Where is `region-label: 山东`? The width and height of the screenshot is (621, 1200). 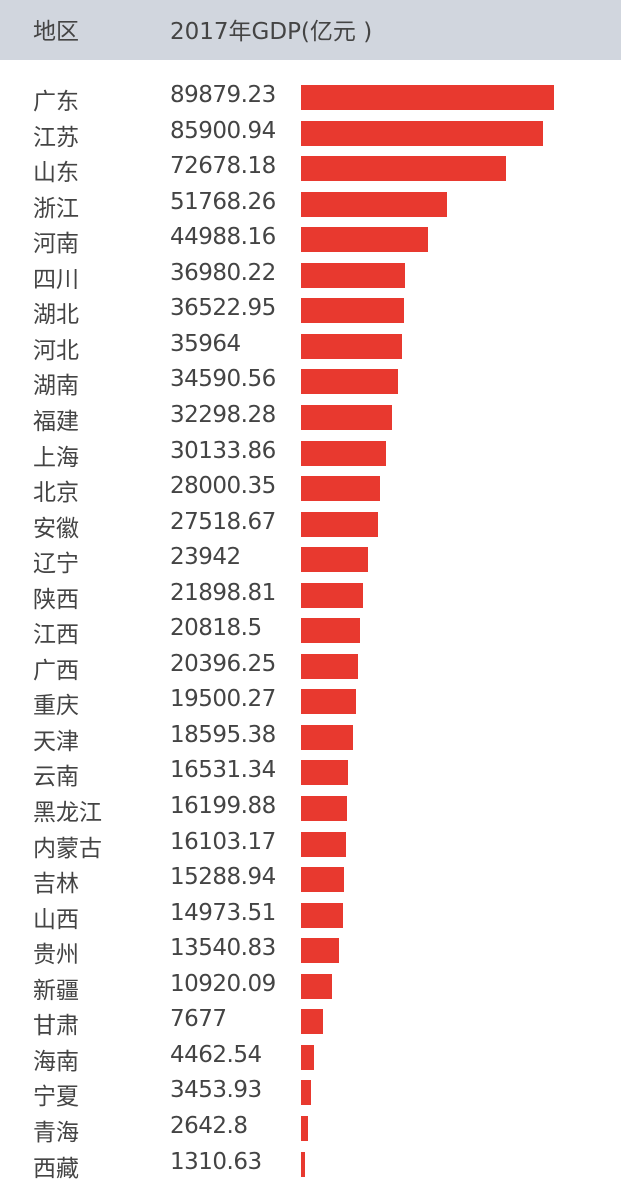
region-label: 山东 is located at coordinates (56, 173).